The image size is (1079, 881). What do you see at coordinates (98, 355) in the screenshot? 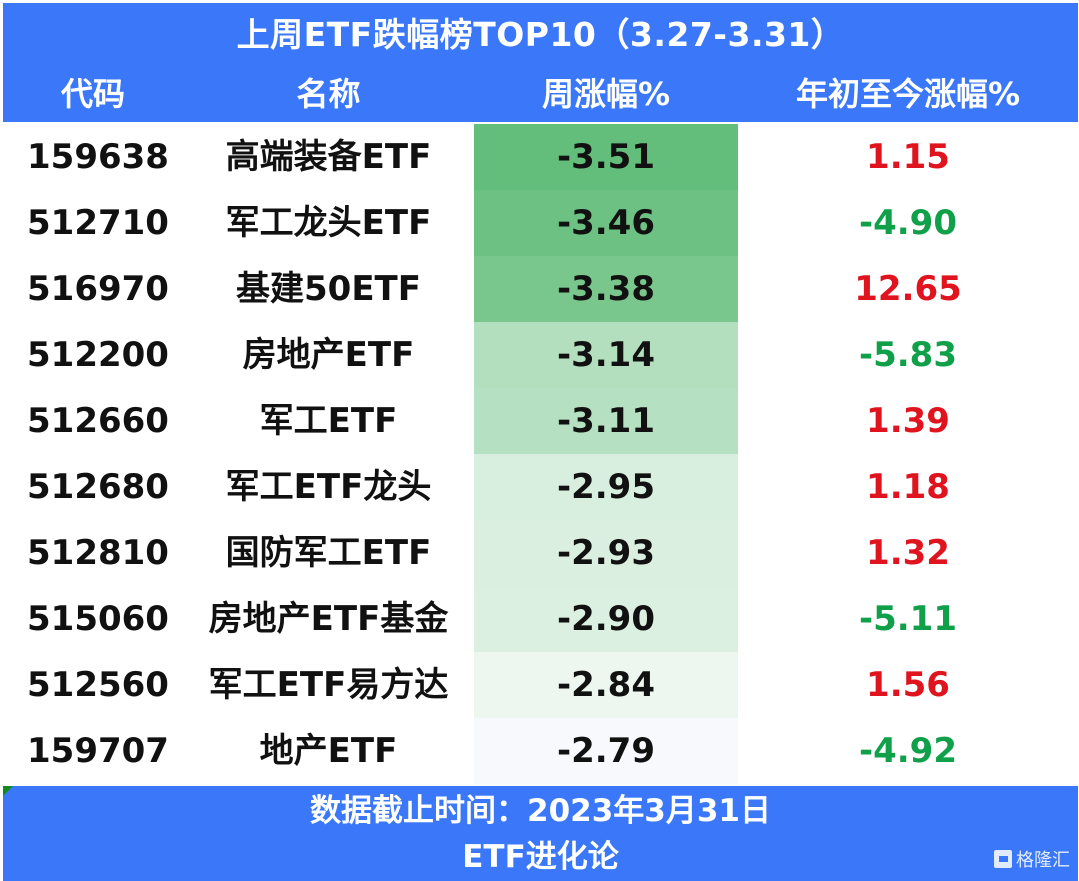
I see `cell-code: 512200` at bounding box center [98, 355].